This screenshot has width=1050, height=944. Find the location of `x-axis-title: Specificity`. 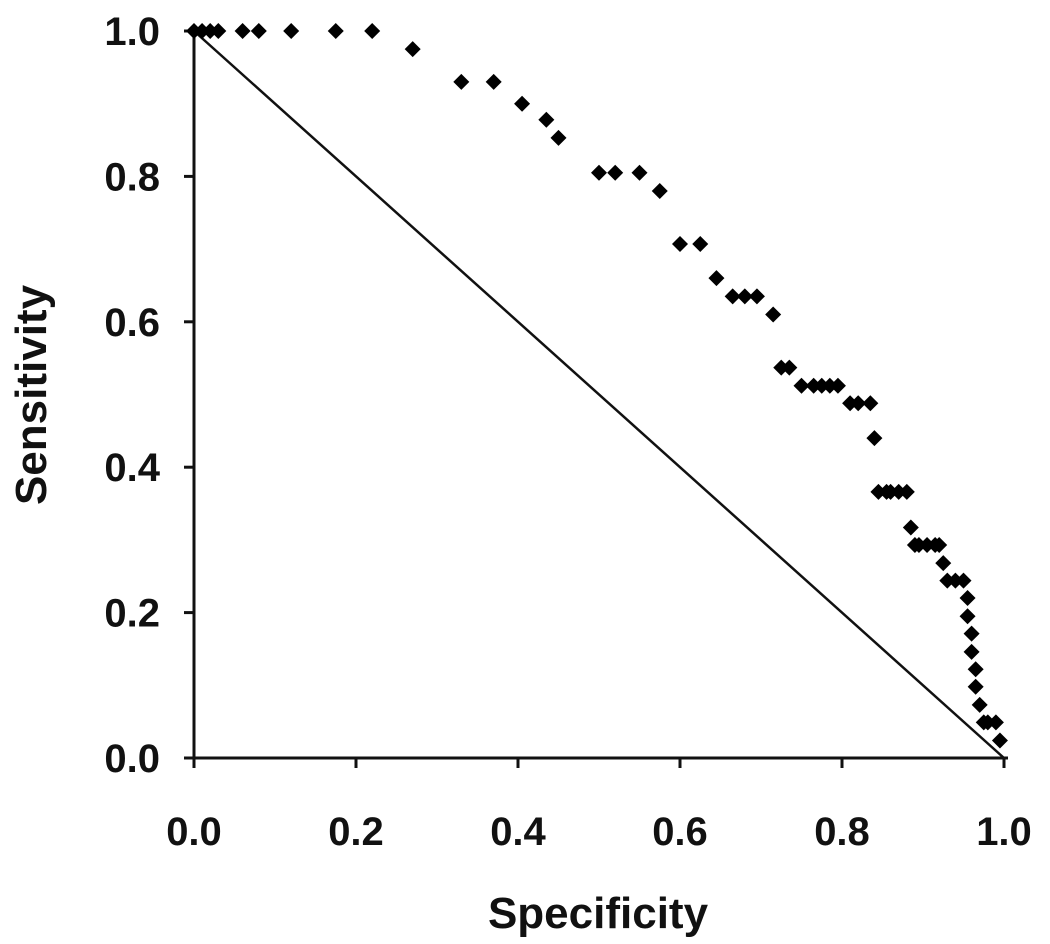

x-axis-title: Specificity is located at coordinates (598, 913).